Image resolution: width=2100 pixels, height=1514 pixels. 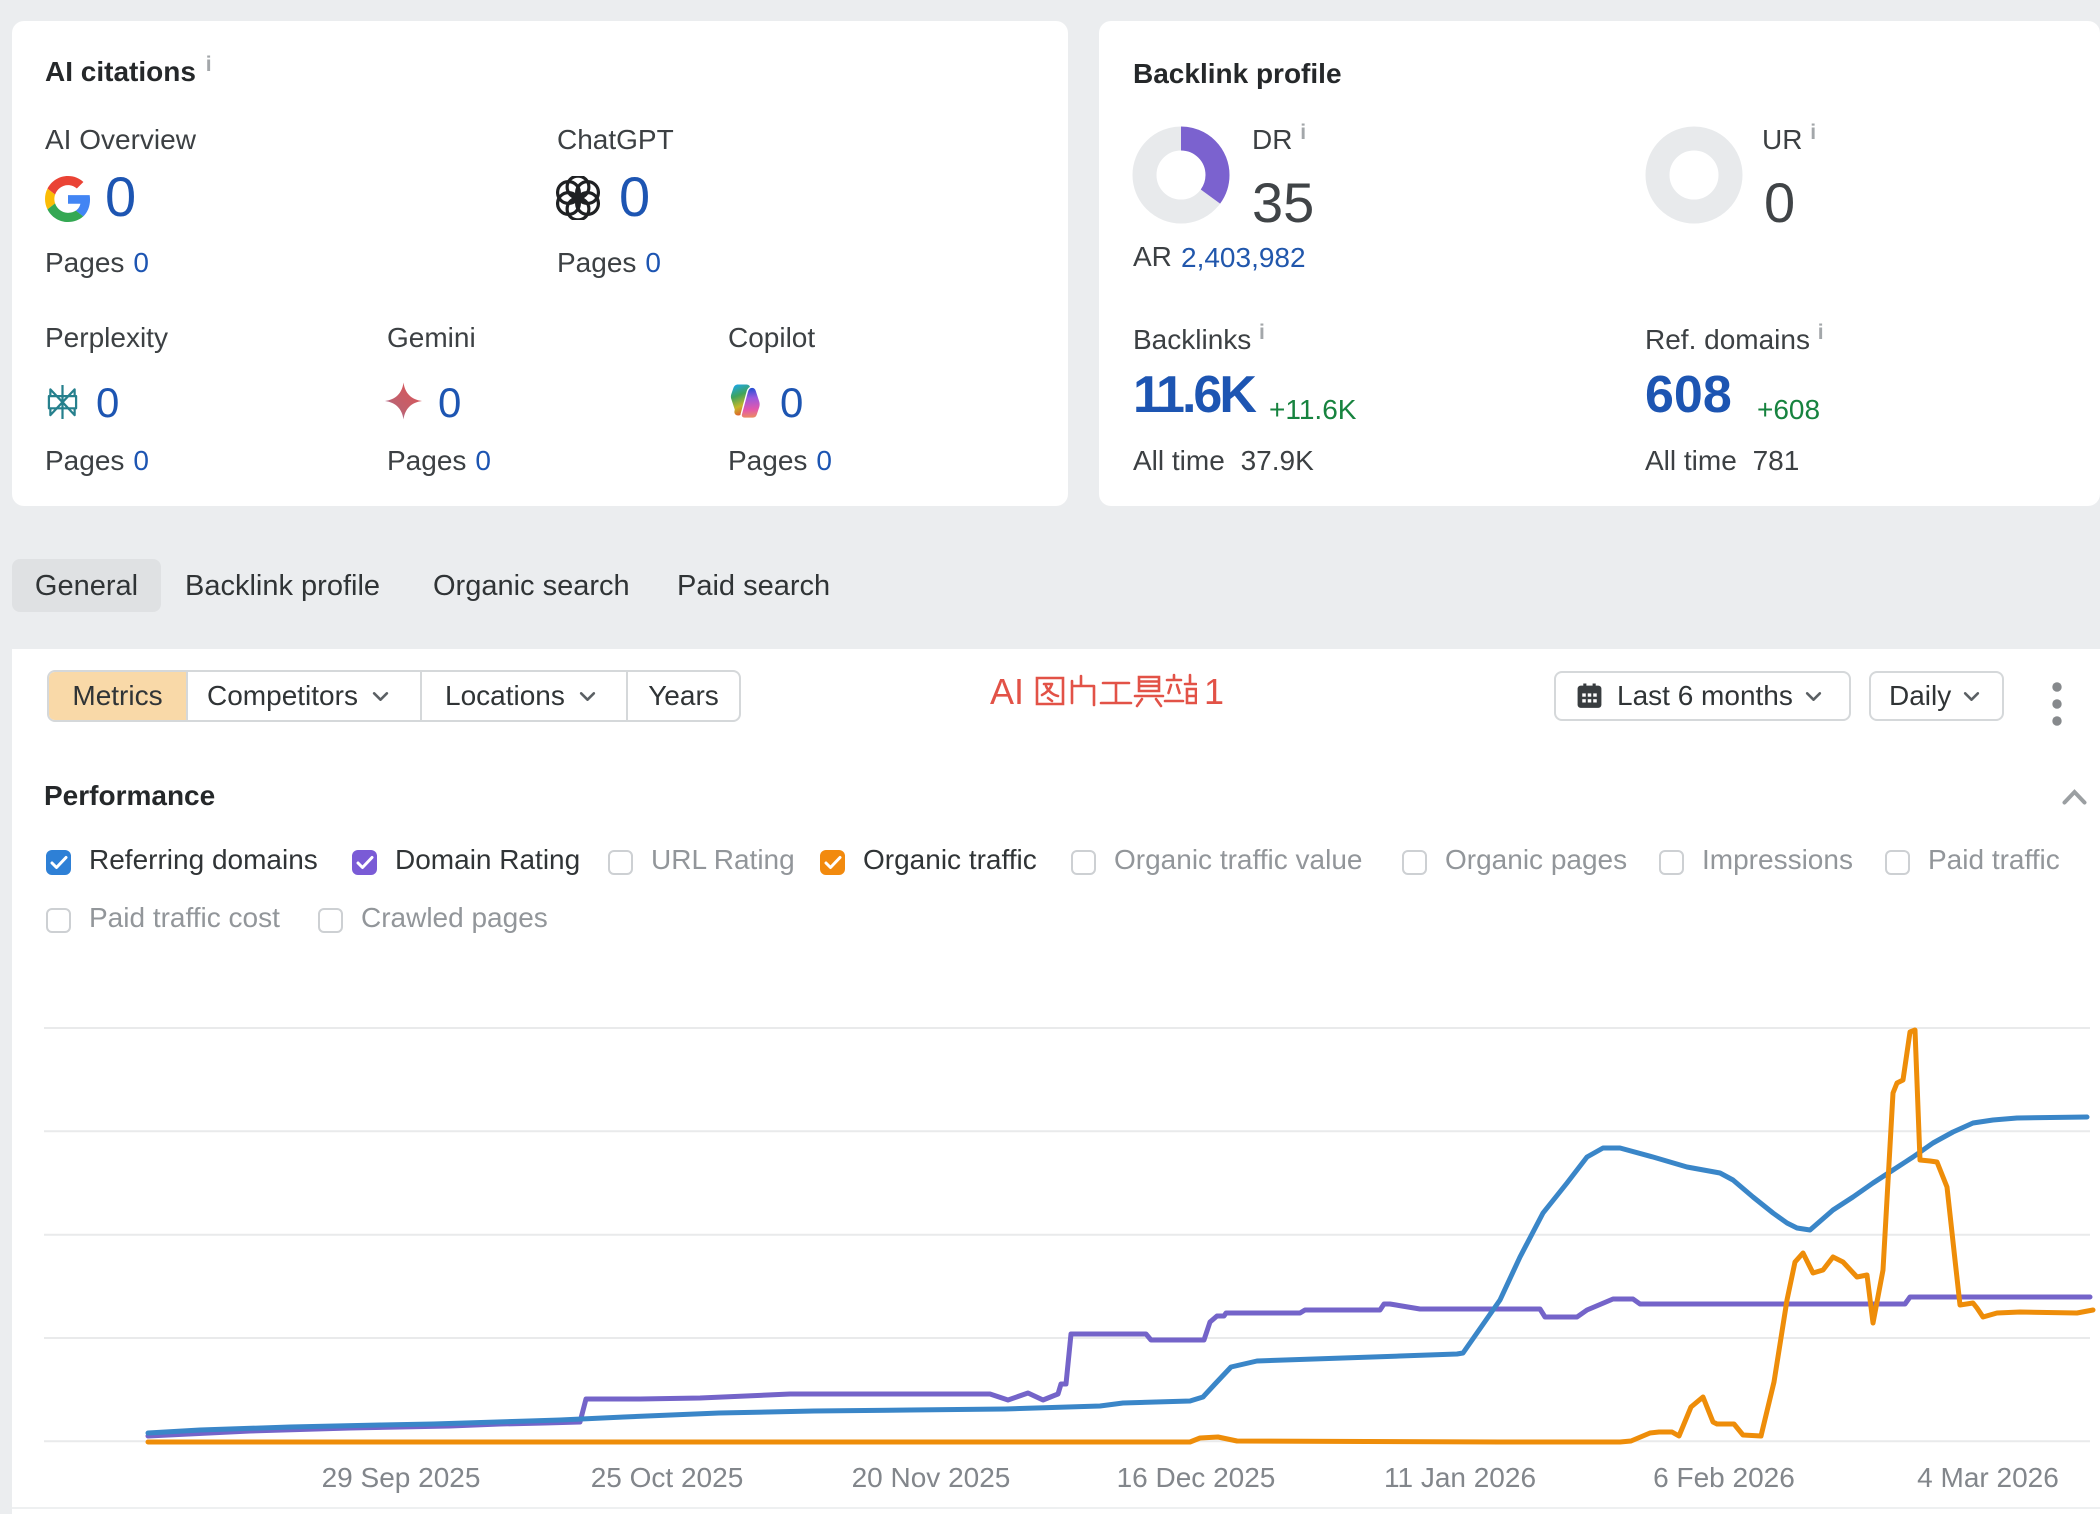 I want to click on svg-text: 4 Mar 2026, so click(x=1988, y=1477).